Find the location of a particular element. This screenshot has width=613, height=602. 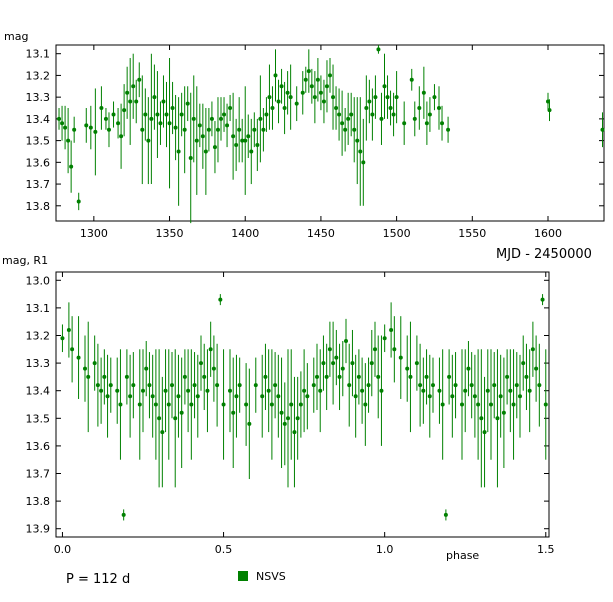

bottom-y-tick-label: 13.4 is located at coordinates (38, 391).